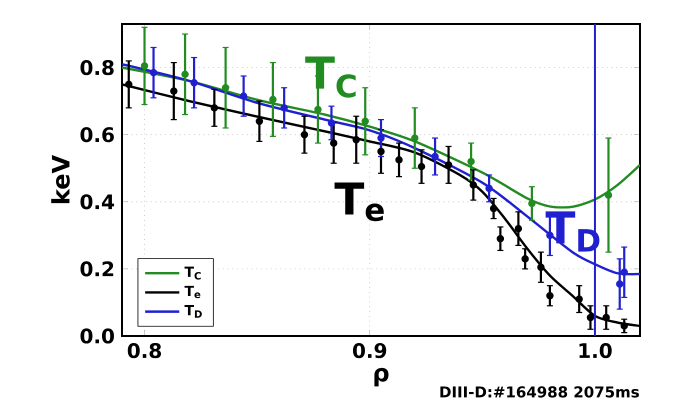  What do you see at coordinates (144, 350) in the screenshot?
I see `x-tick-label: 0.8` at bounding box center [144, 350].